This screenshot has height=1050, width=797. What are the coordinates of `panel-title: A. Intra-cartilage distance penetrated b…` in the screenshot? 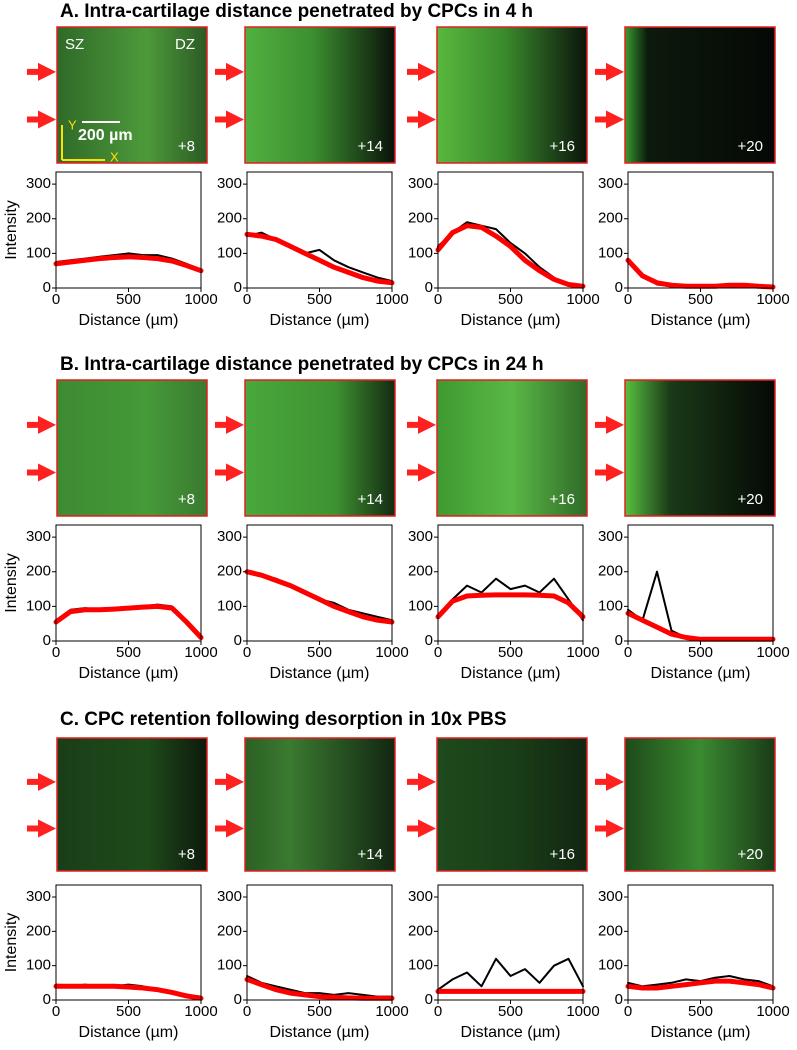 It's located at (296, 11).